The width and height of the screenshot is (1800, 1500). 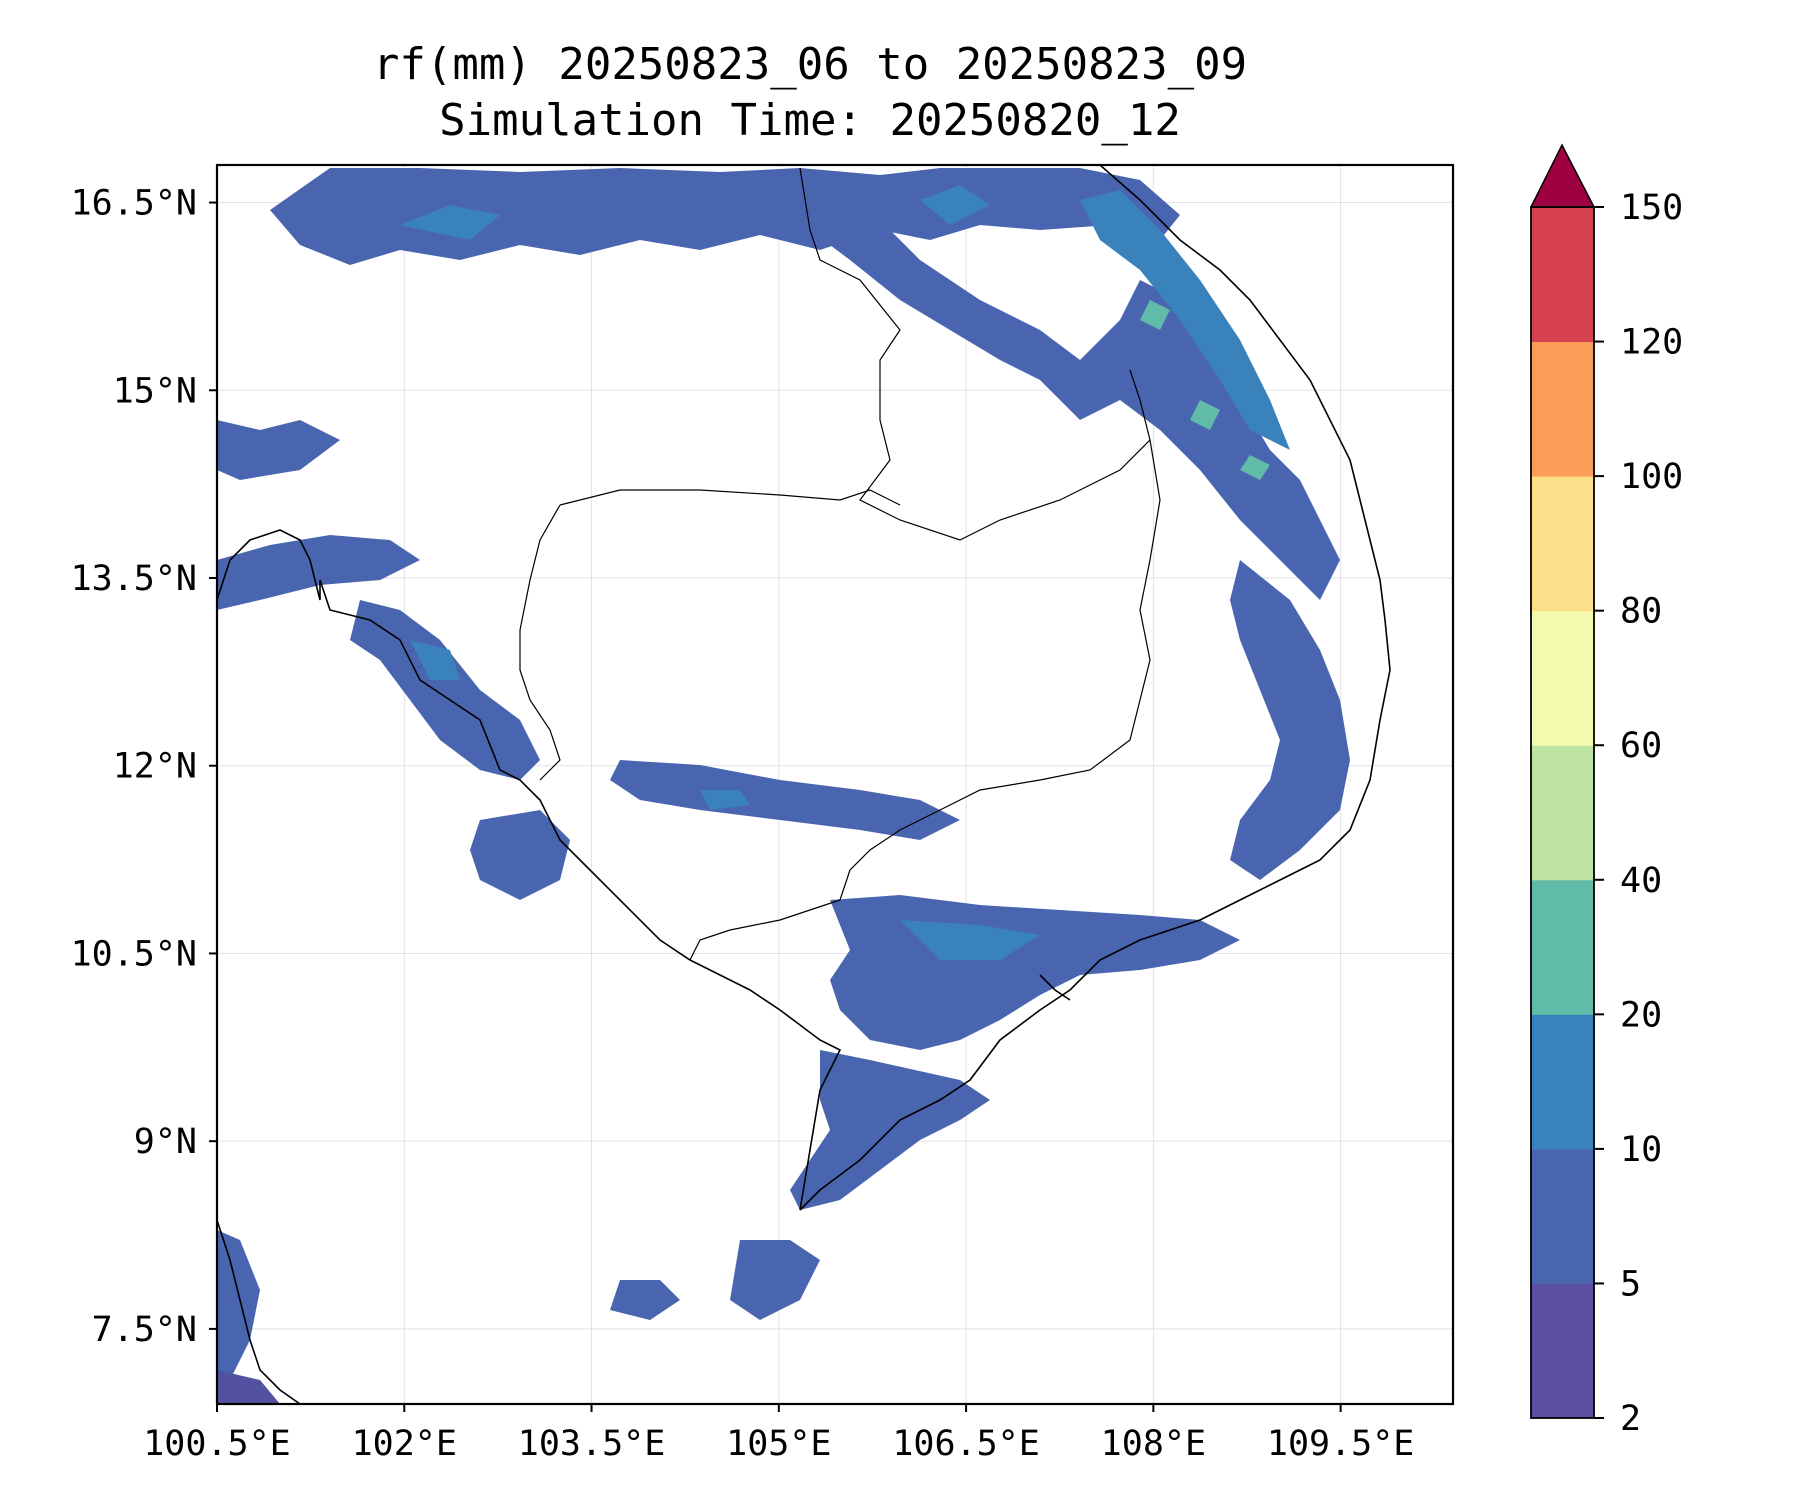 I want to click on map-subtitle: Simulation Time: 20250820_12, so click(x=810, y=120).